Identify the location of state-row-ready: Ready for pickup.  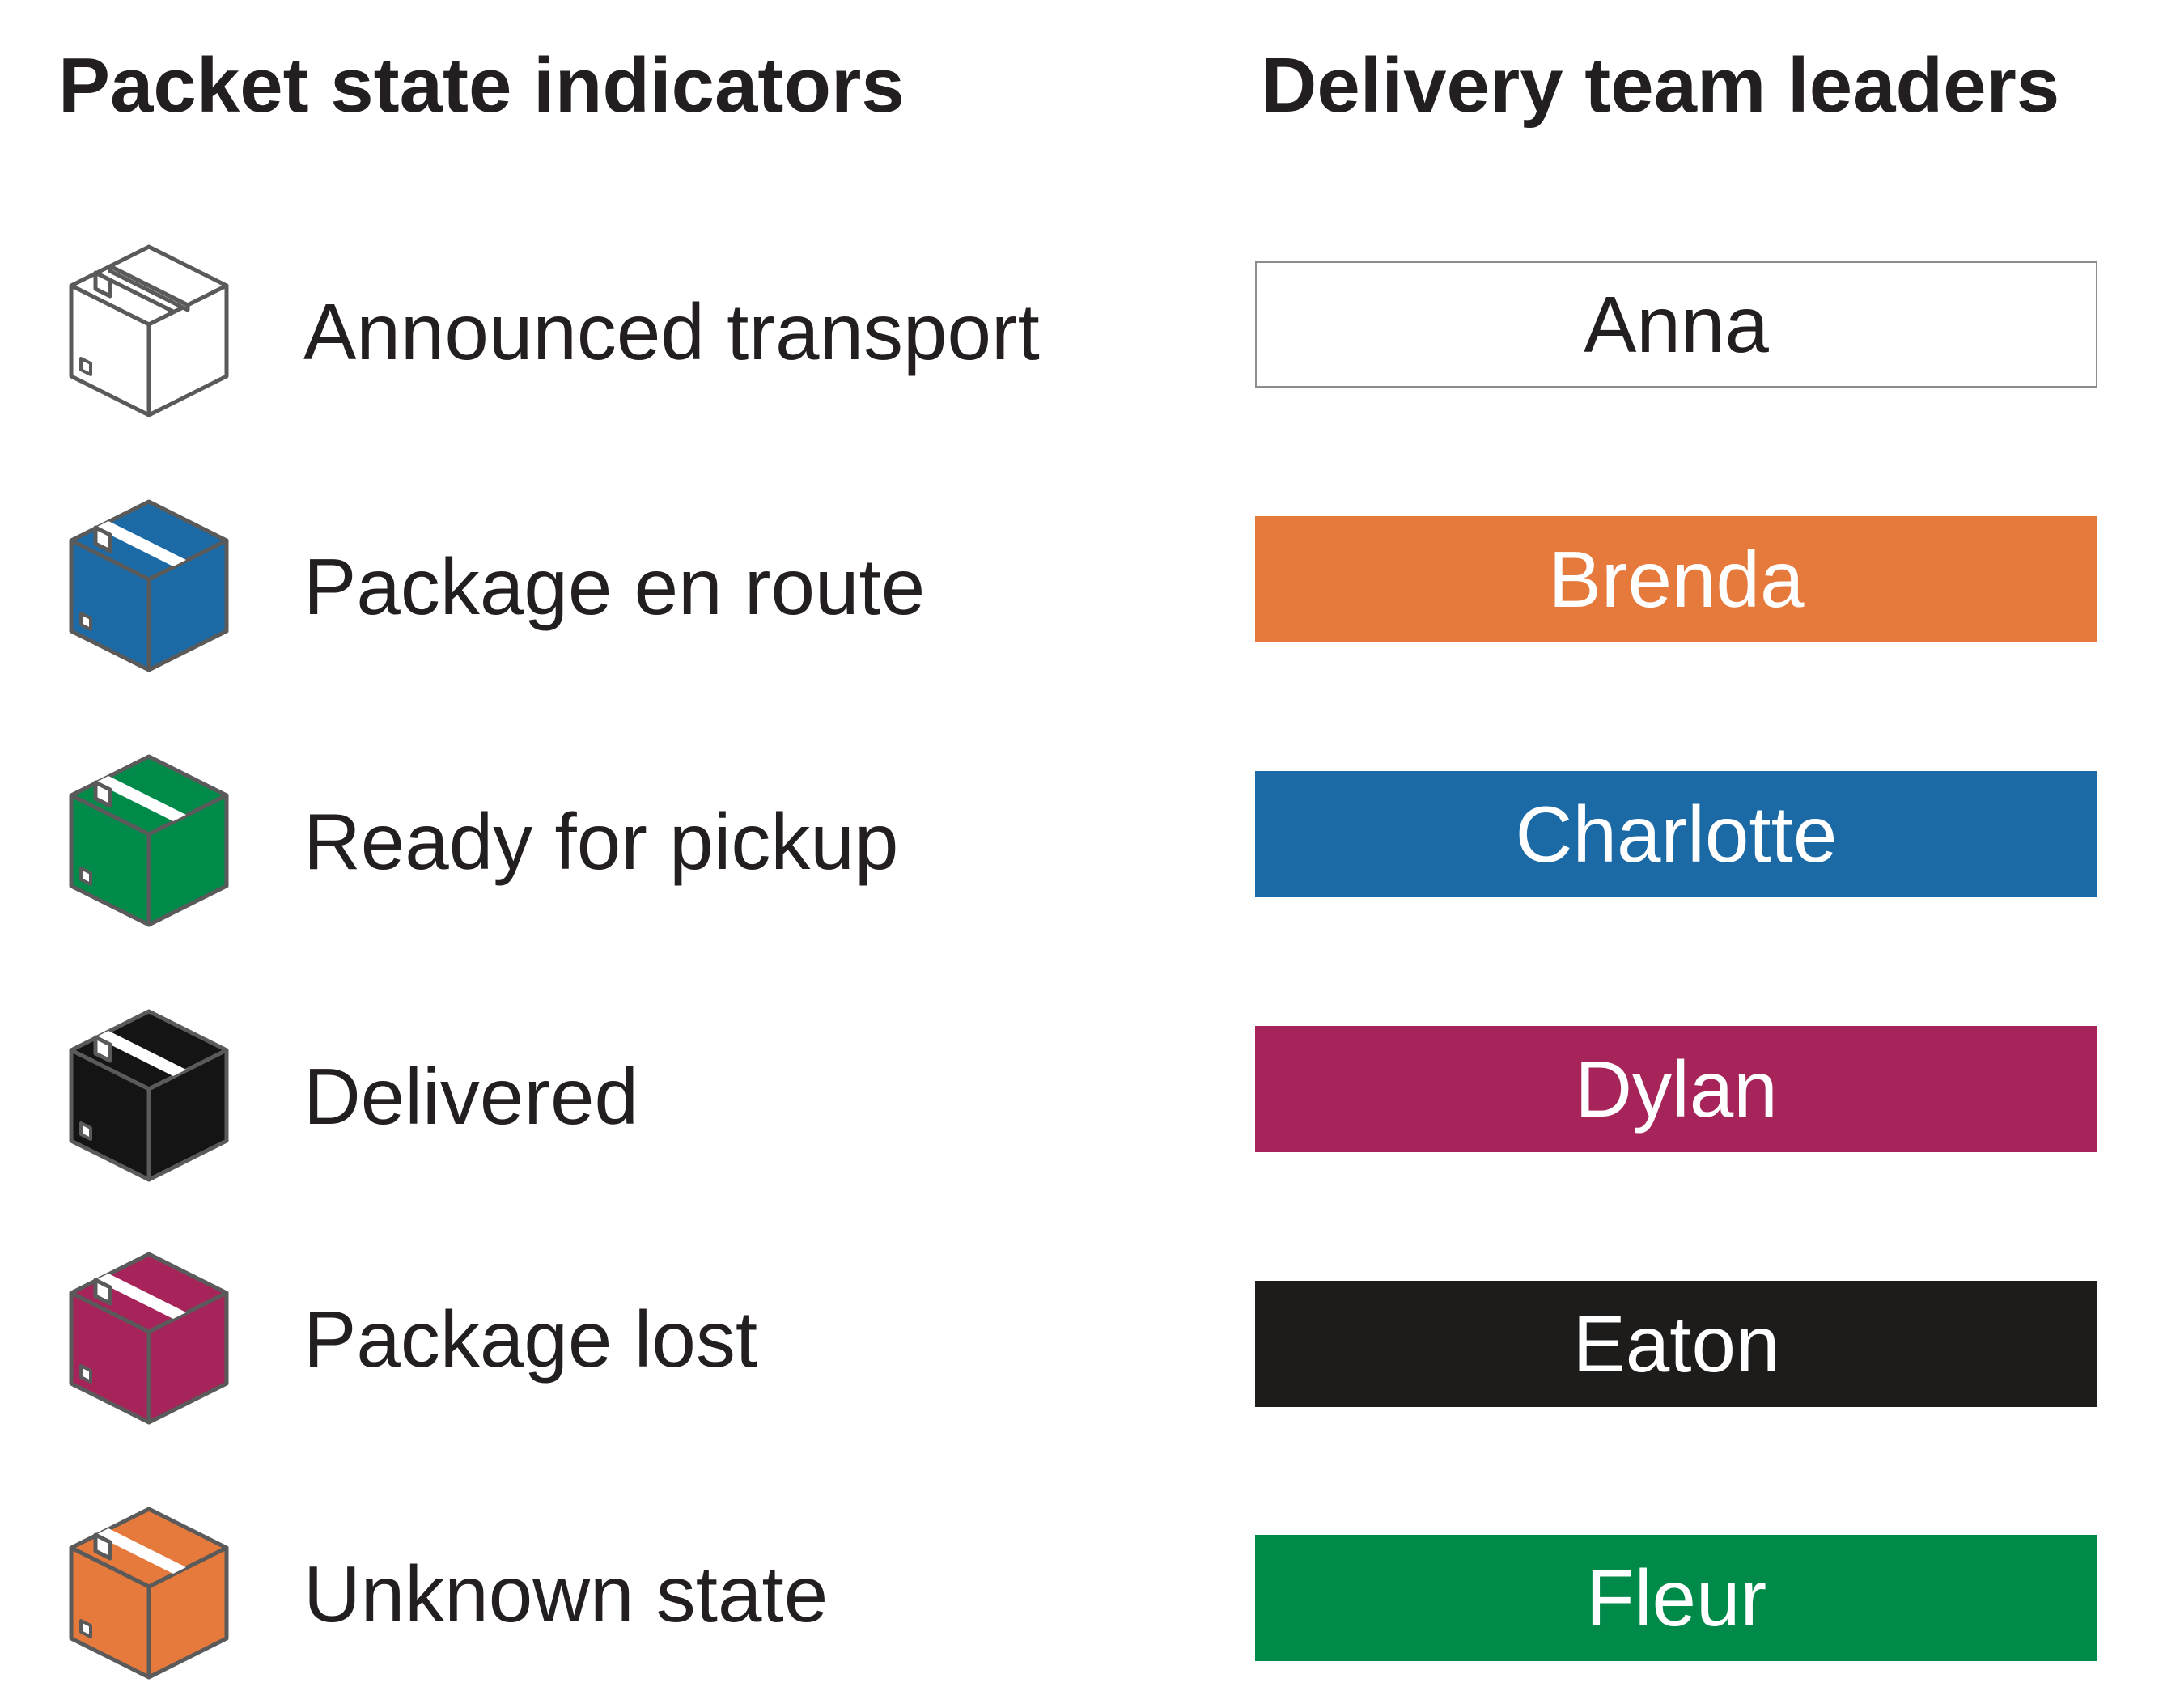
(607, 841).